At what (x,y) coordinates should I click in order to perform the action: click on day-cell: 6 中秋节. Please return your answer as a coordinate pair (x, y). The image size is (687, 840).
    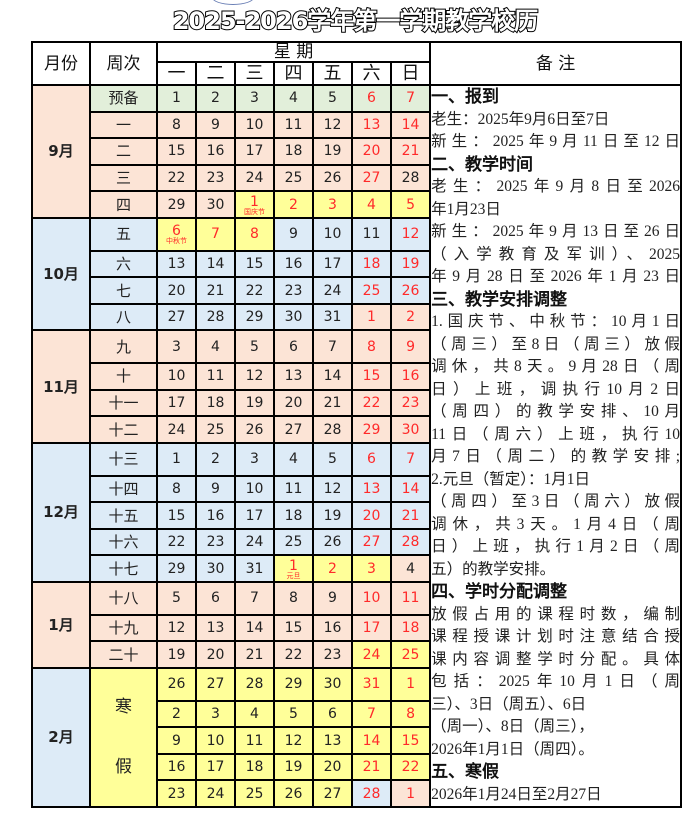
    Looking at the image, I should click on (176, 234).